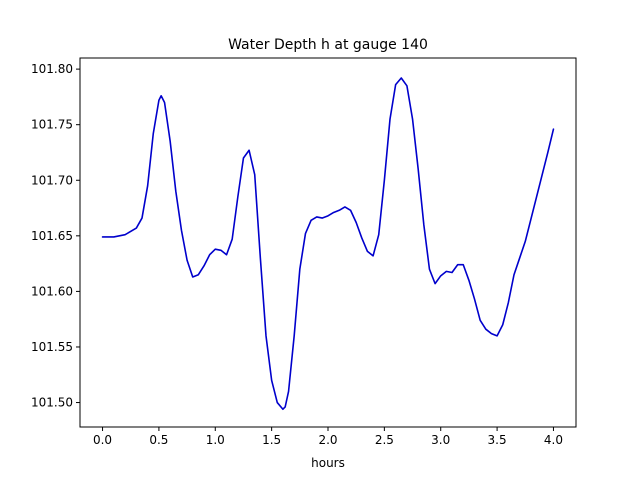 The height and width of the screenshot is (480, 640). I want to click on x-tick-label: 3.0, so click(440, 440).